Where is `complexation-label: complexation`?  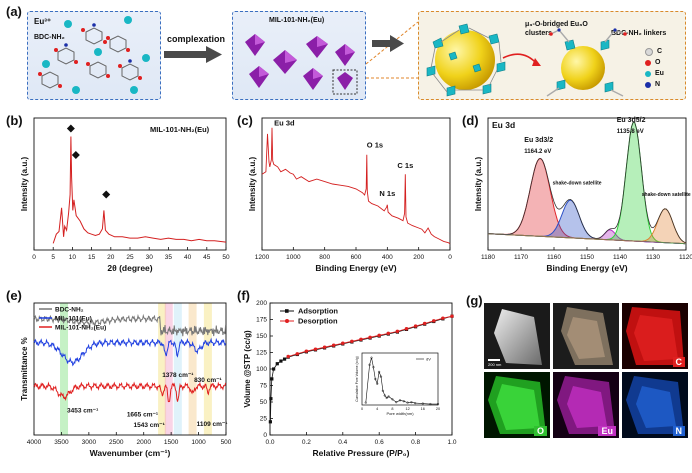
complexation-label: complexation is located at coordinates (196, 39).